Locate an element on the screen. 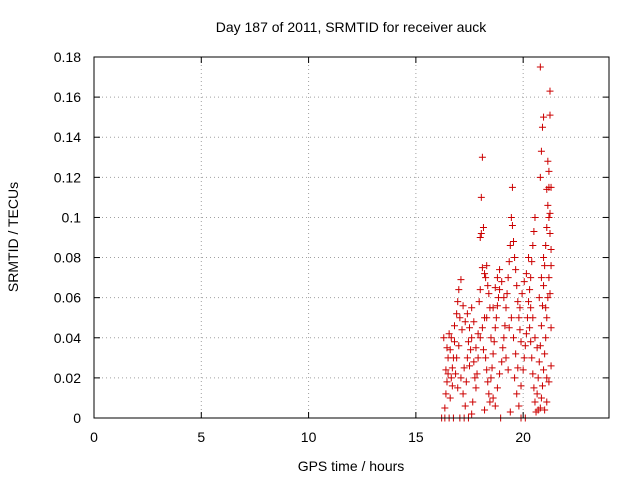 The width and height of the screenshot is (640, 480). y-tick-label: 0 is located at coordinates (77, 418).